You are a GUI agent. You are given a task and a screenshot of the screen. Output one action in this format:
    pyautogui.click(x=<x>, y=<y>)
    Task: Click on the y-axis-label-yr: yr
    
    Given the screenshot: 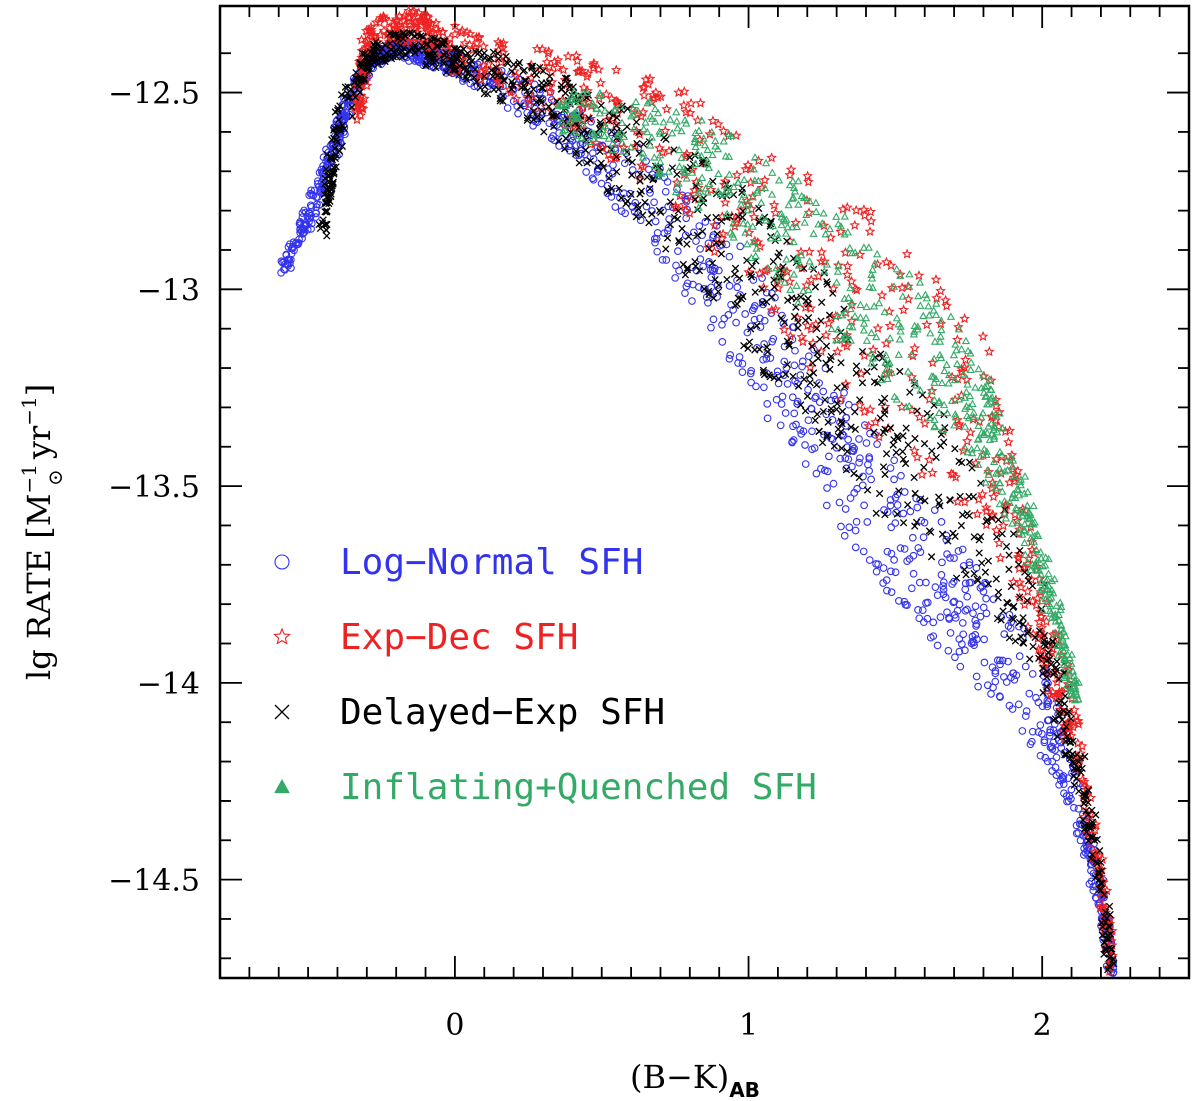 What is the action you would take?
    pyautogui.click(x=39, y=447)
    